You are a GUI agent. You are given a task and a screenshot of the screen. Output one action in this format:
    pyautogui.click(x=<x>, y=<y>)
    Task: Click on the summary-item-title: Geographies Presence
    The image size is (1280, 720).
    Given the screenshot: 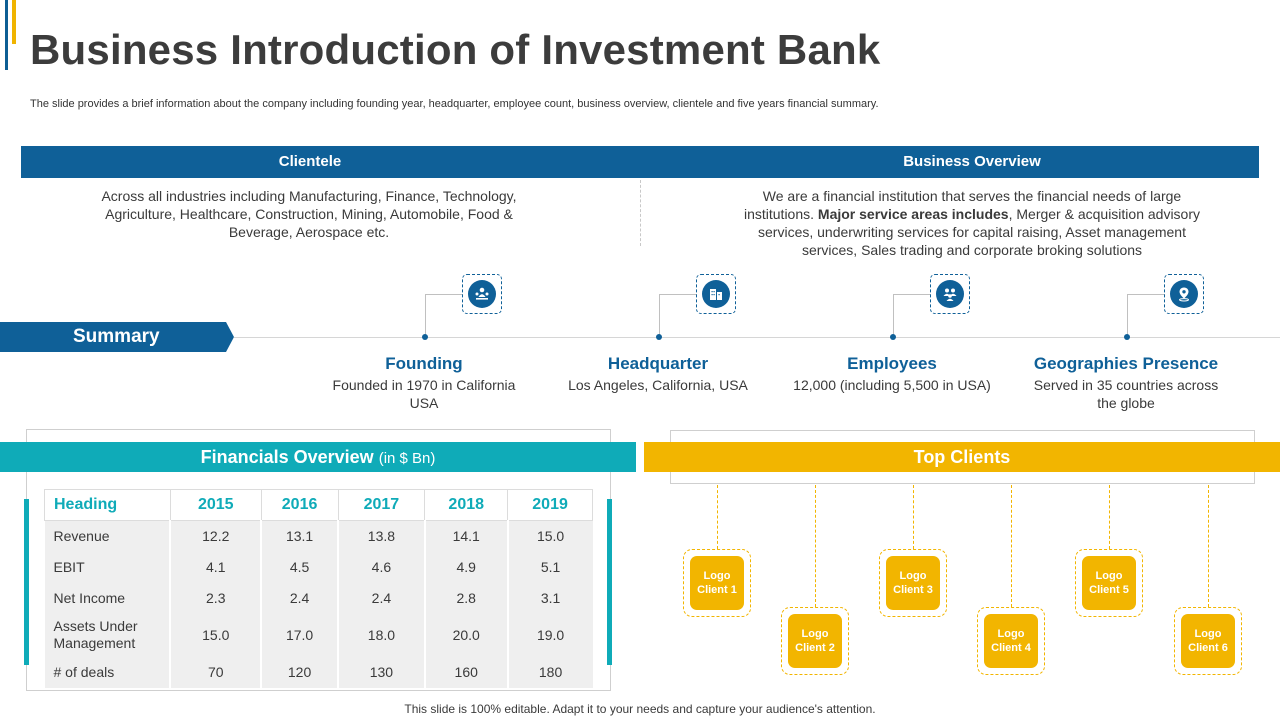 What is the action you would take?
    pyautogui.click(x=1126, y=363)
    